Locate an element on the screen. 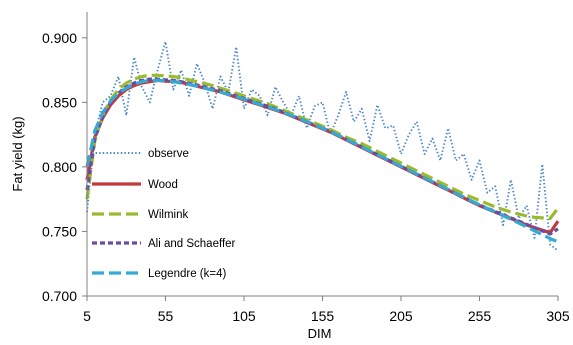 This screenshot has height=345, width=573. x-tick-label: 155 is located at coordinates (323, 316).